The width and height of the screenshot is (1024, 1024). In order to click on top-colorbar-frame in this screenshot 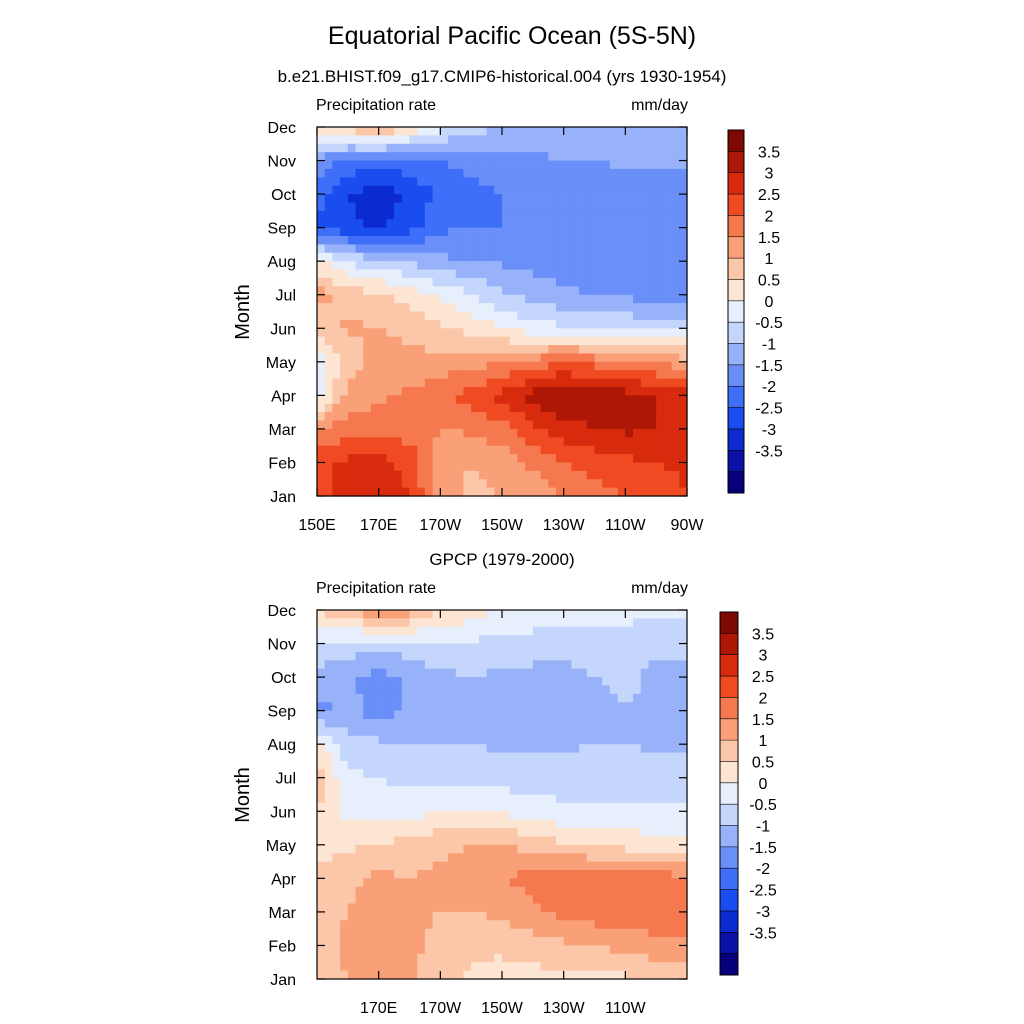, I will do `click(736, 311)`.